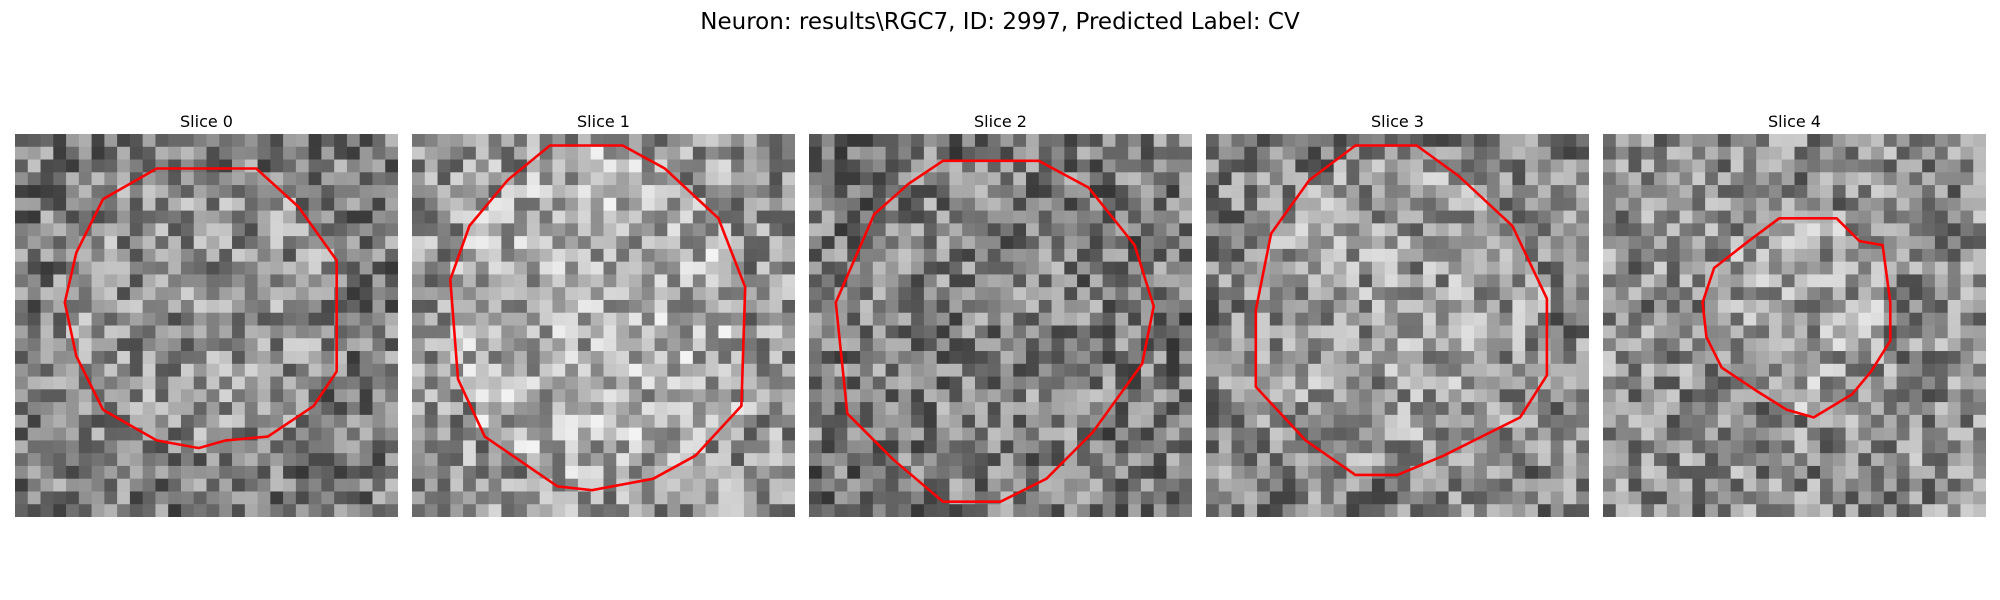 The width and height of the screenshot is (2000, 600). What do you see at coordinates (1397, 121) in the screenshot?
I see `slice-title-3: Slice 3` at bounding box center [1397, 121].